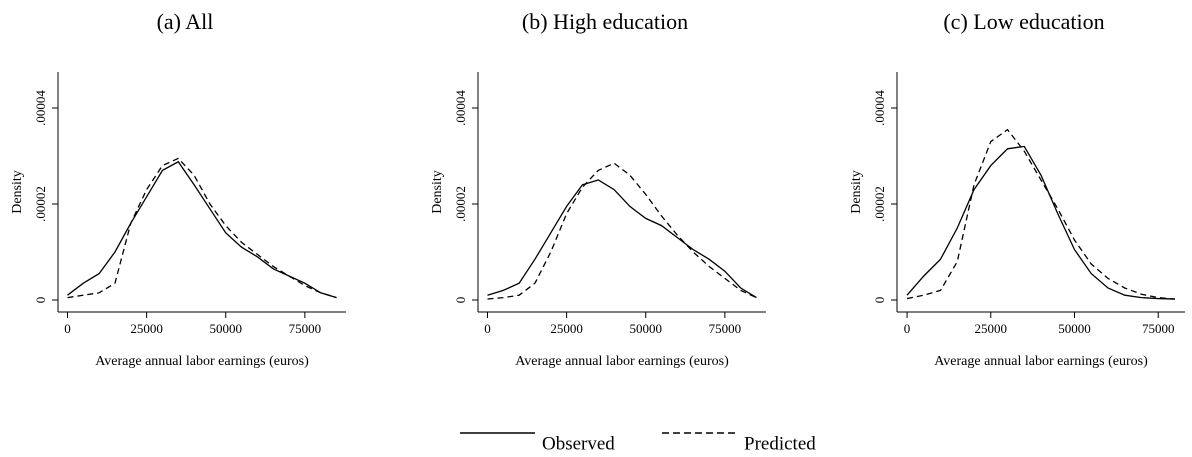  Describe the element at coordinates (578, 443) in the screenshot. I see `legend-label: Observed` at that location.